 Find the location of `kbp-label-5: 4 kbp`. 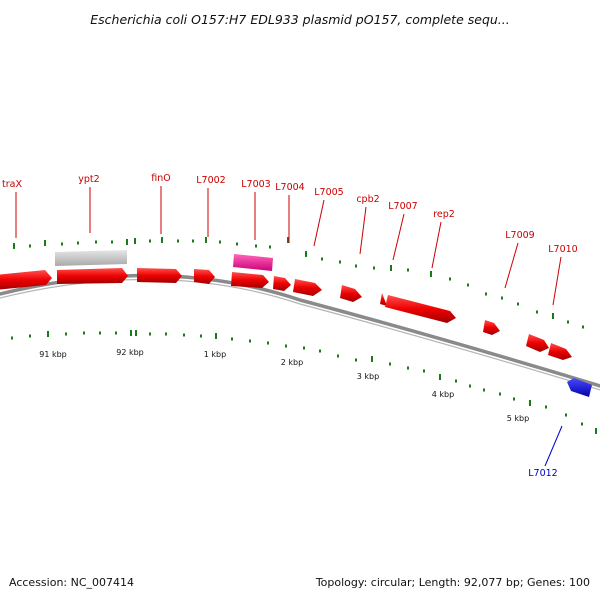

kbp-label-5: 4 kbp is located at coordinates (443, 394).